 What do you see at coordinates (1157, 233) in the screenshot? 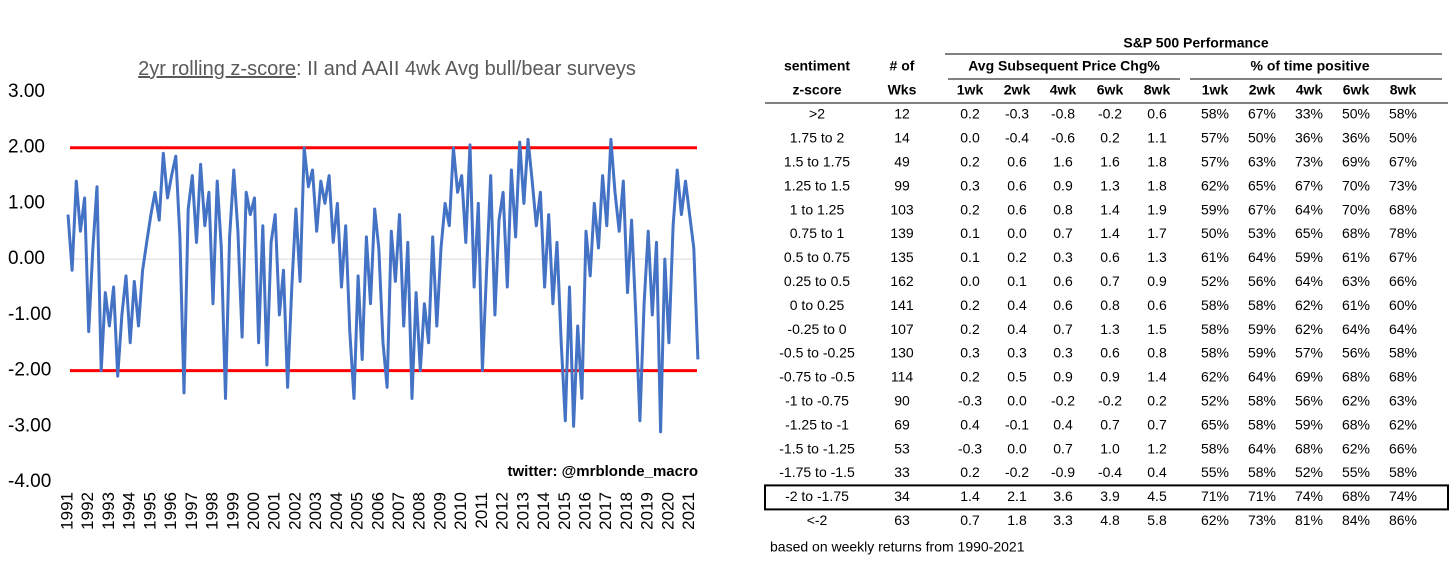
I see `table-cell: 1.7` at bounding box center [1157, 233].